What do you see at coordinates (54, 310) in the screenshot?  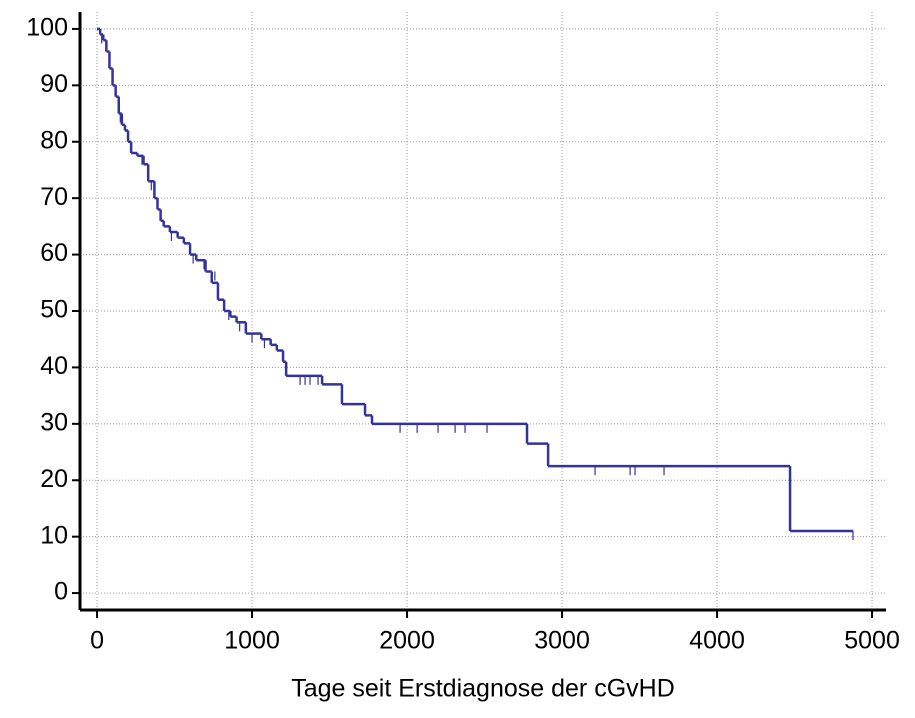 I see `y-tick-label: 50` at bounding box center [54, 310].